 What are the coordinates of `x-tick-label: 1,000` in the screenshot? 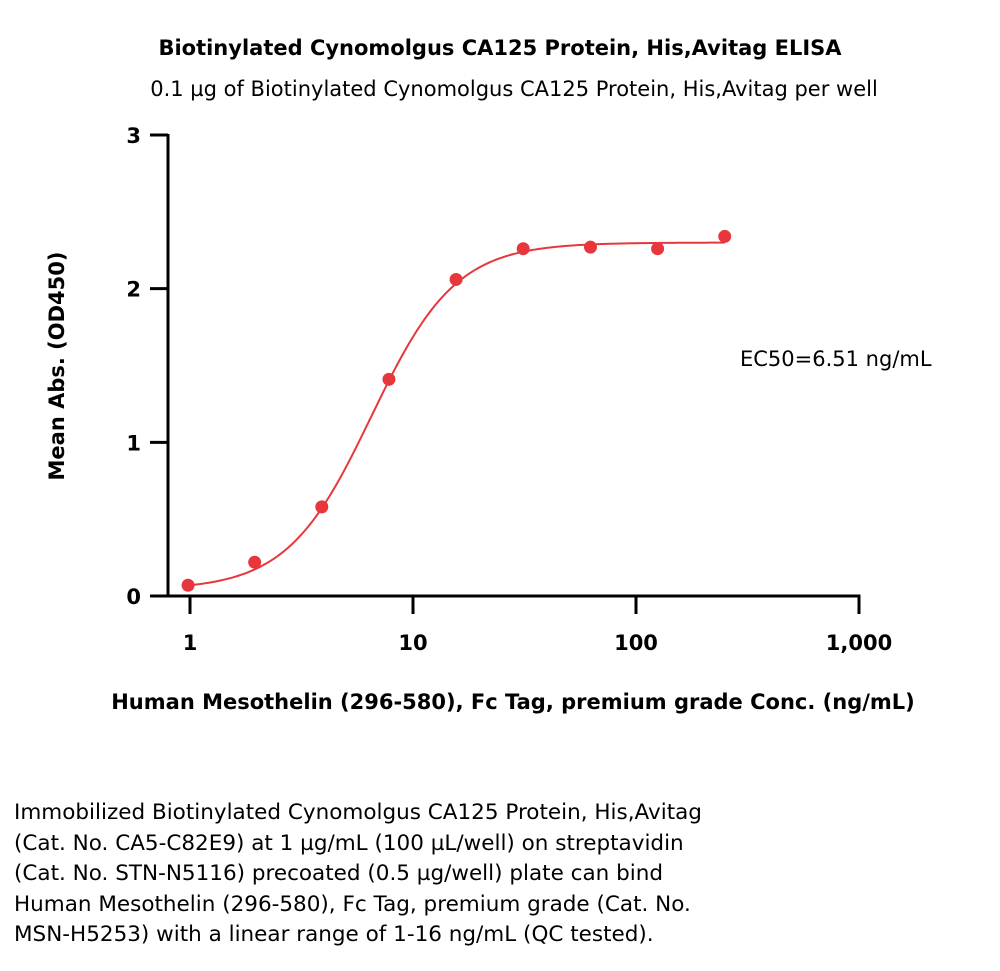 It's located at (859, 643).